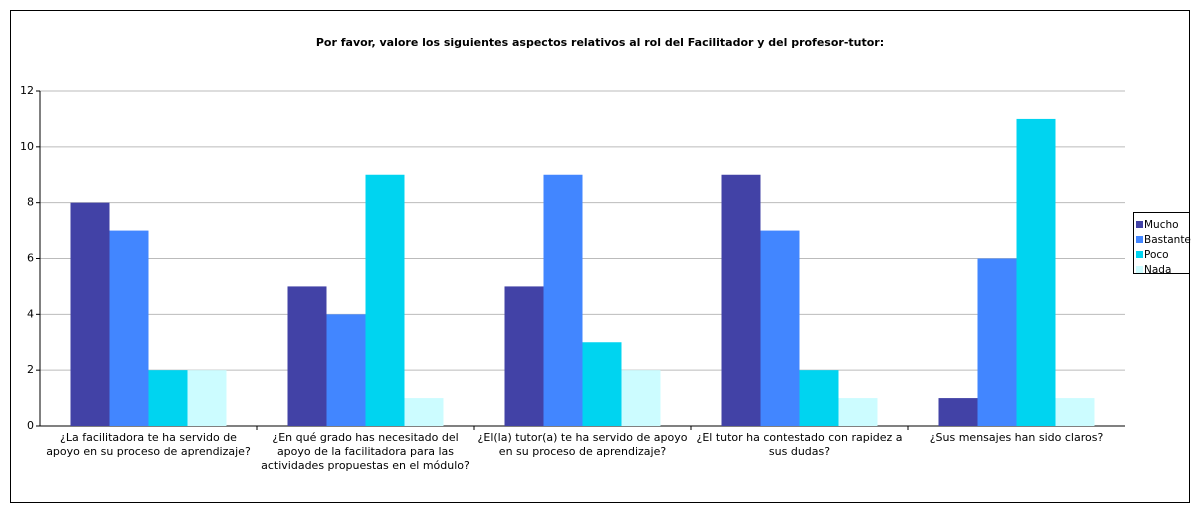 Image resolution: width=1200 pixels, height=513 pixels. I want to click on x-tick-label-line: actividades propuestas en el módulo?, so click(365, 465).